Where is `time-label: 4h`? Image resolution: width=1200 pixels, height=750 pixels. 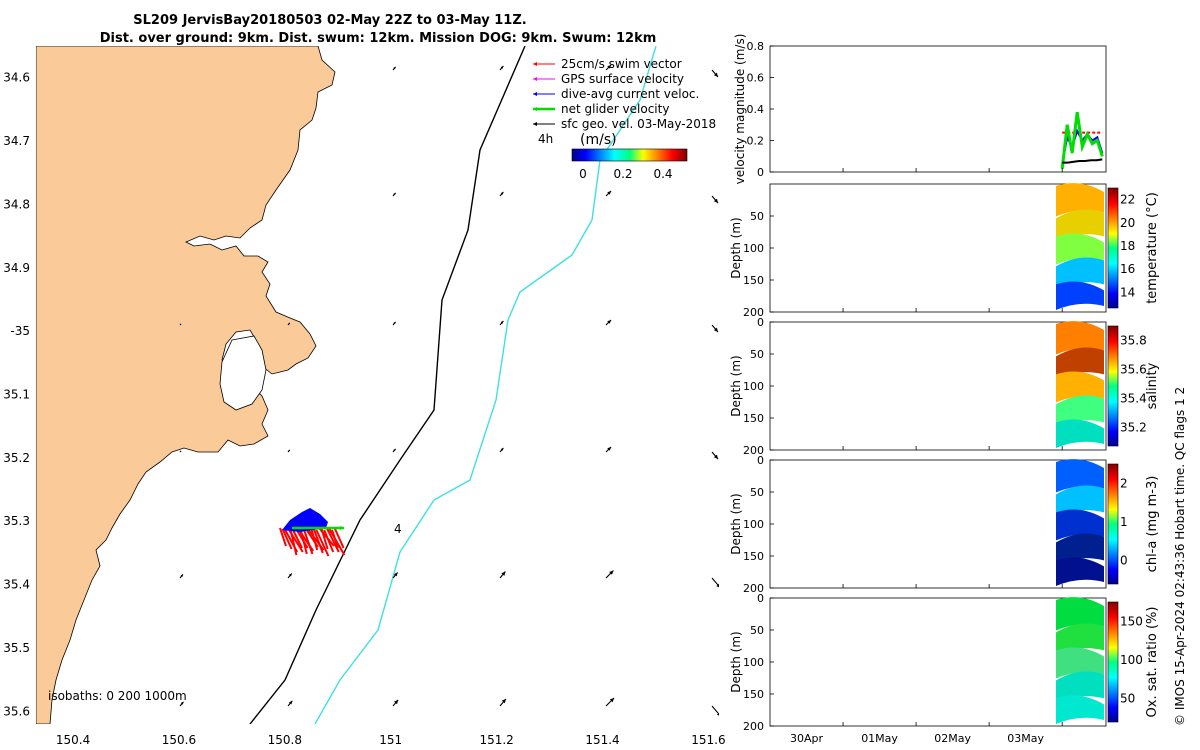 time-label: 4h is located at coordinates (545, 139).